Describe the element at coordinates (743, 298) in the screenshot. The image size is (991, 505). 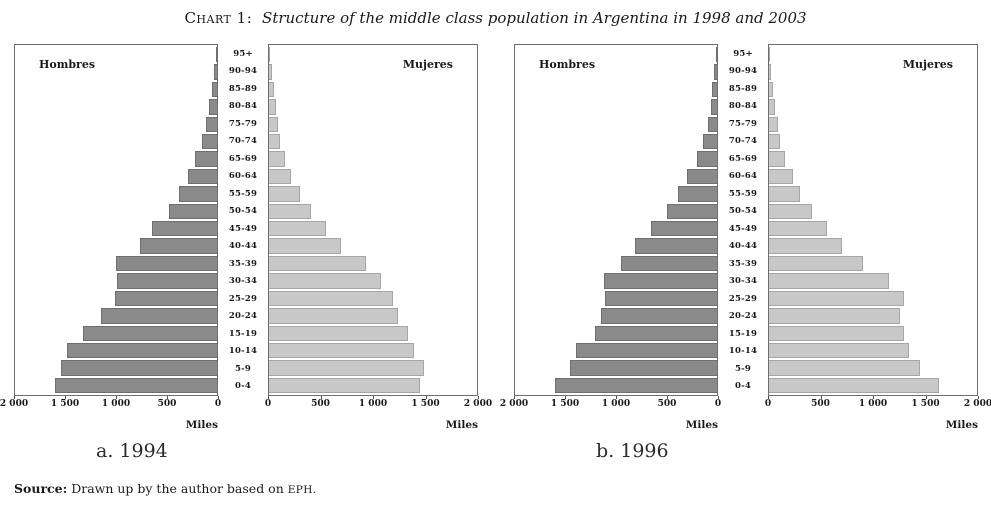
I see `age-label: 25-29` at that location.